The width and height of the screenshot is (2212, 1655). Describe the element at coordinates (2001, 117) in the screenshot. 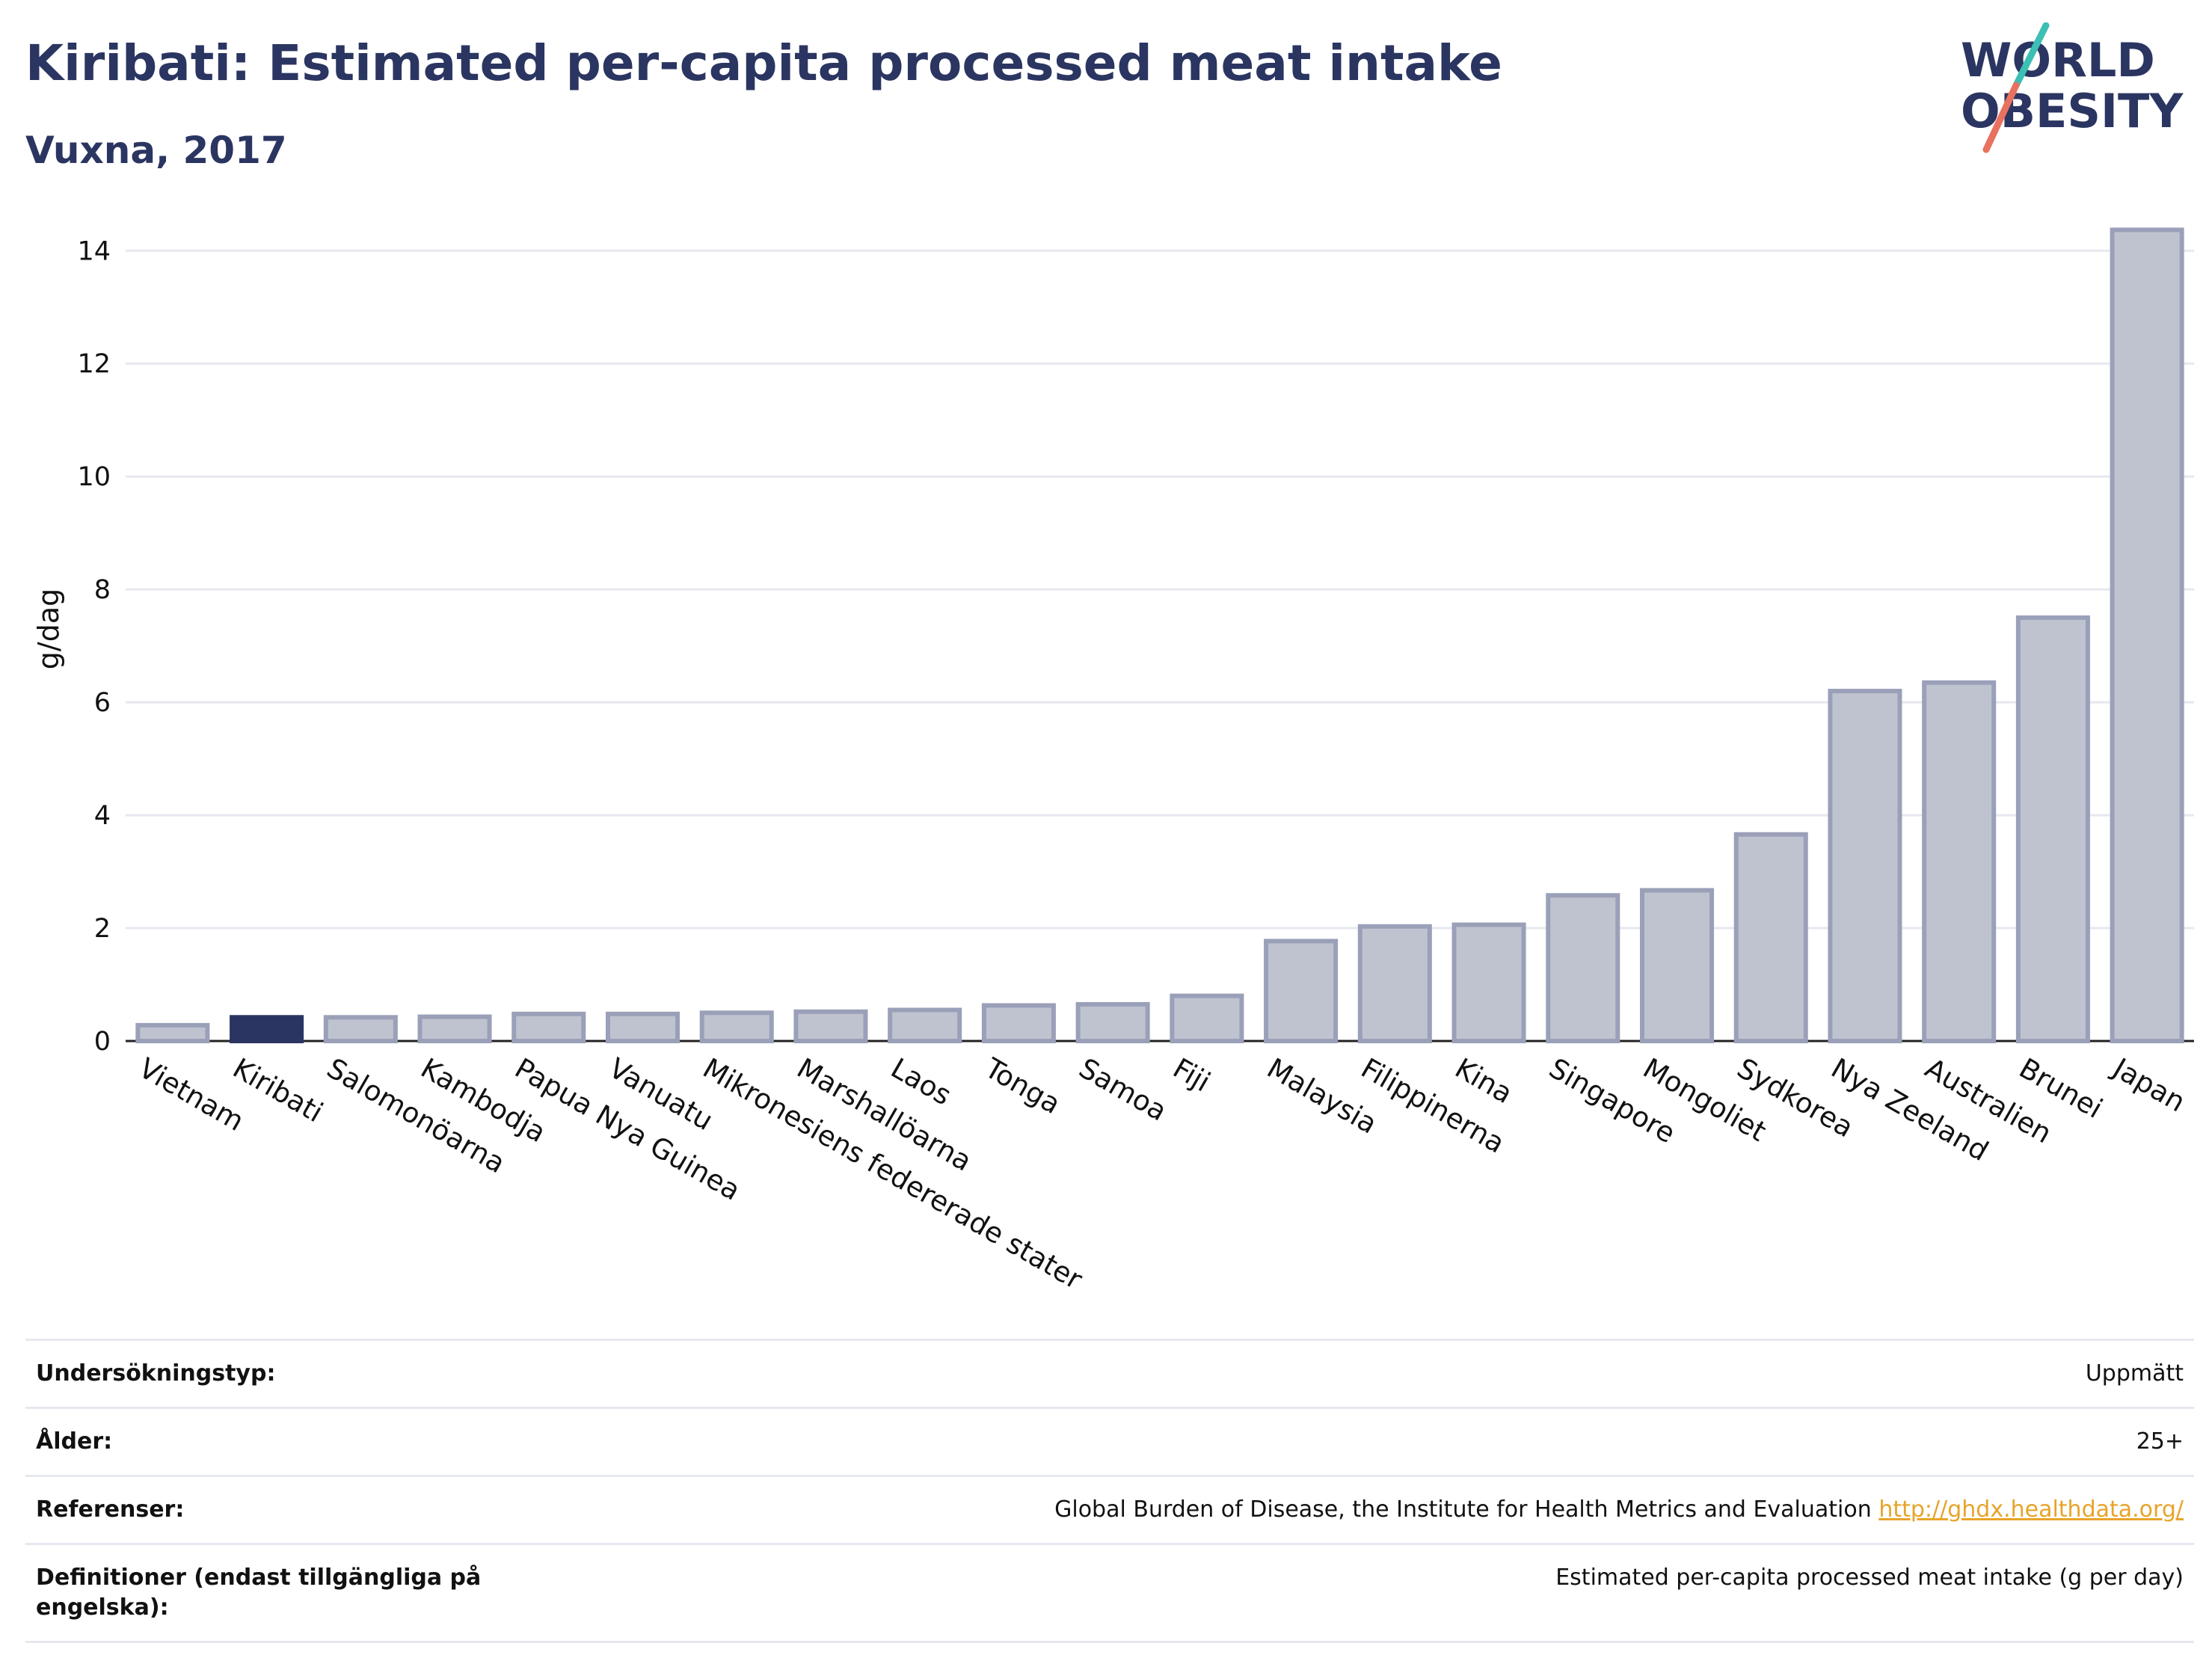

I see `logo-coral-stroke` at that location.